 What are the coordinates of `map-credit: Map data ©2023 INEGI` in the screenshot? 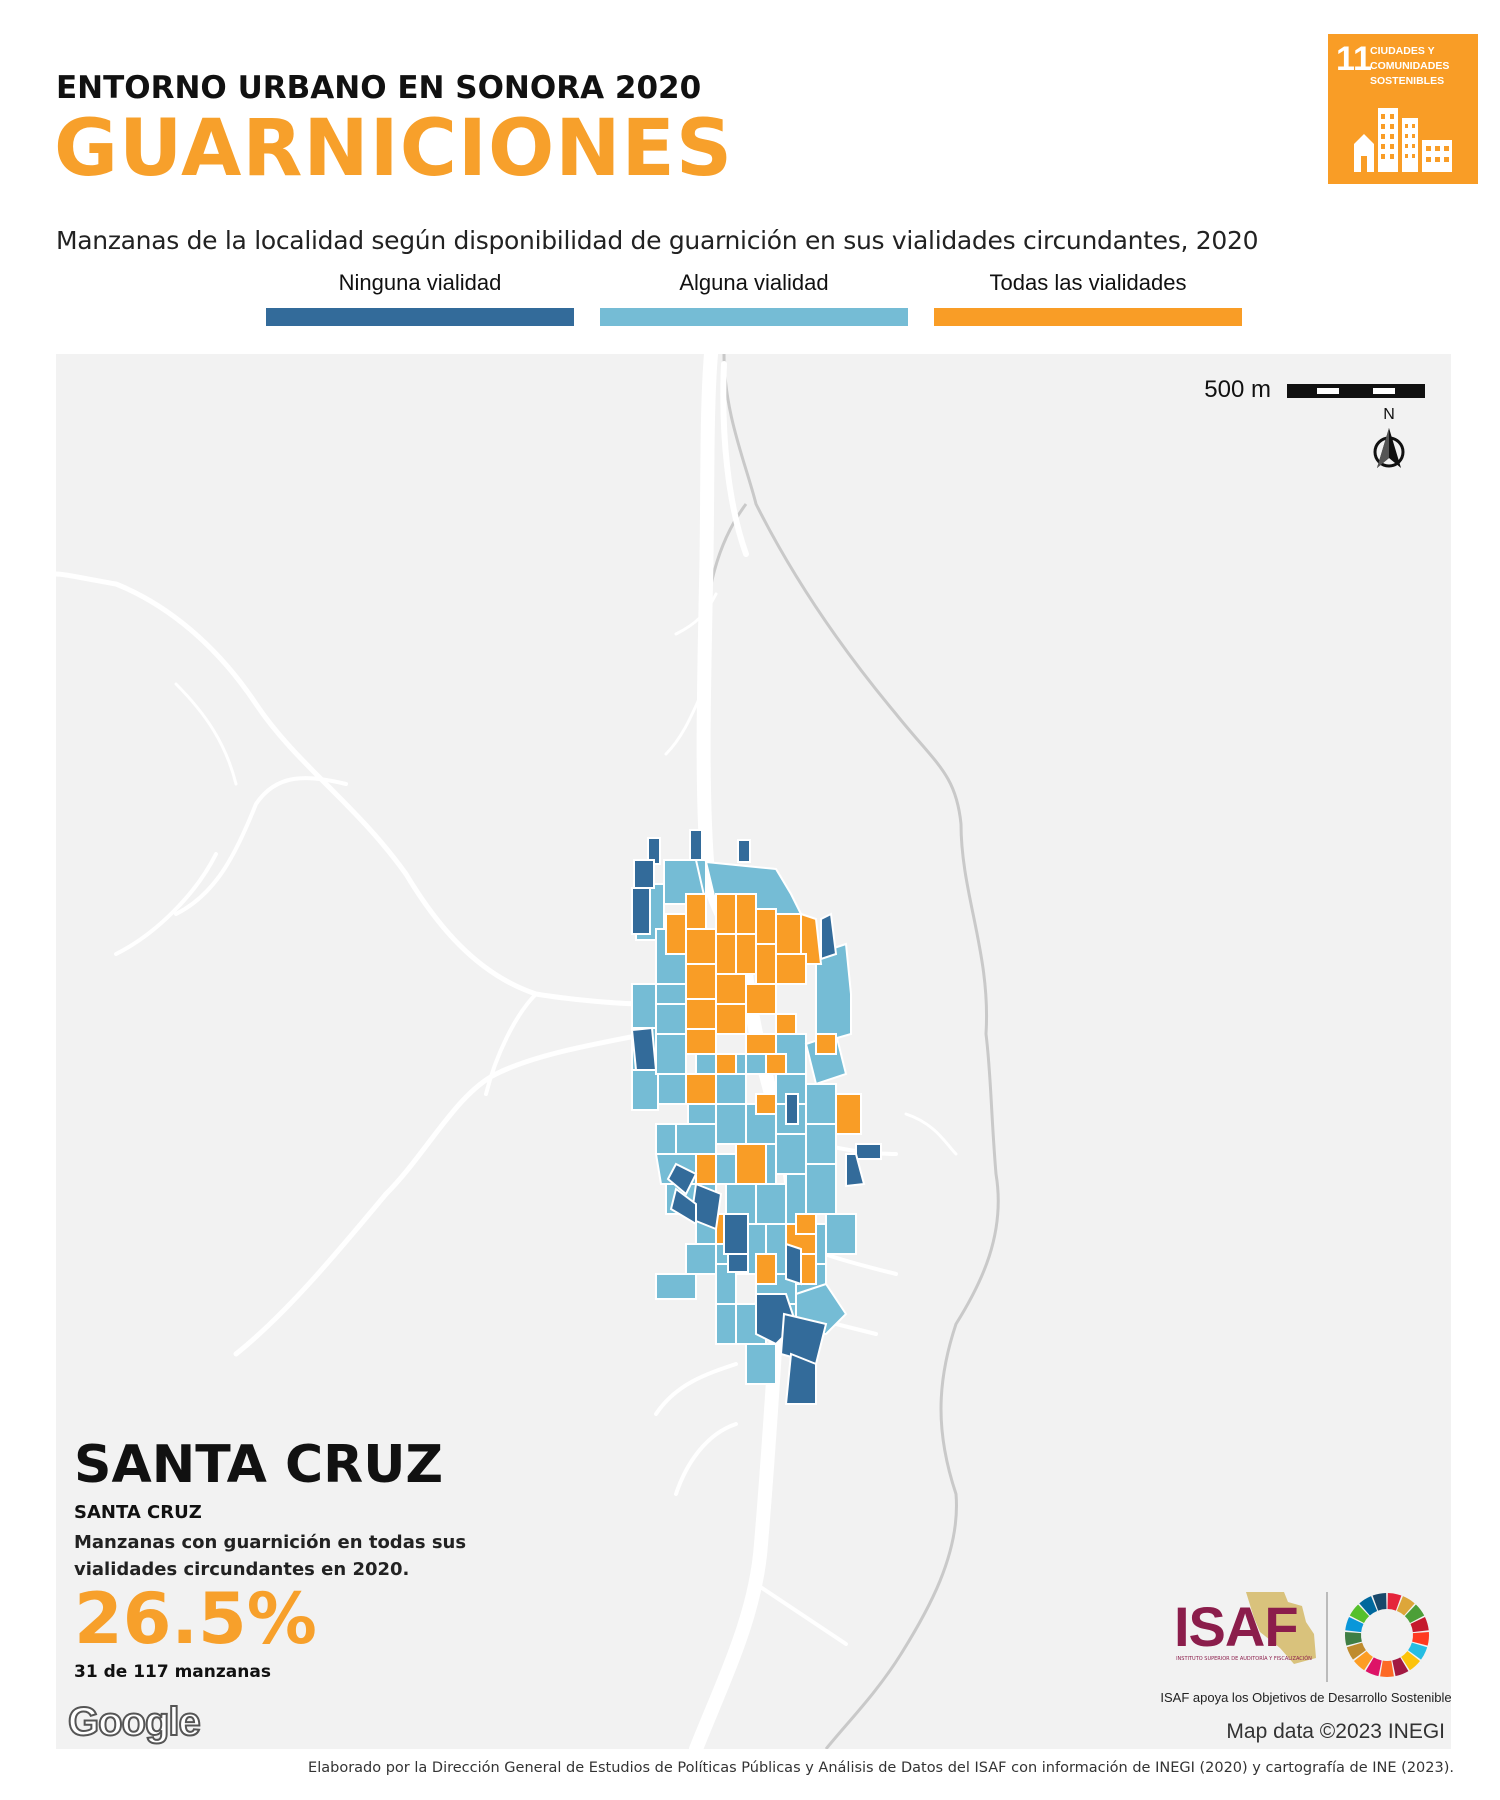 It's located at (1335, 1731).